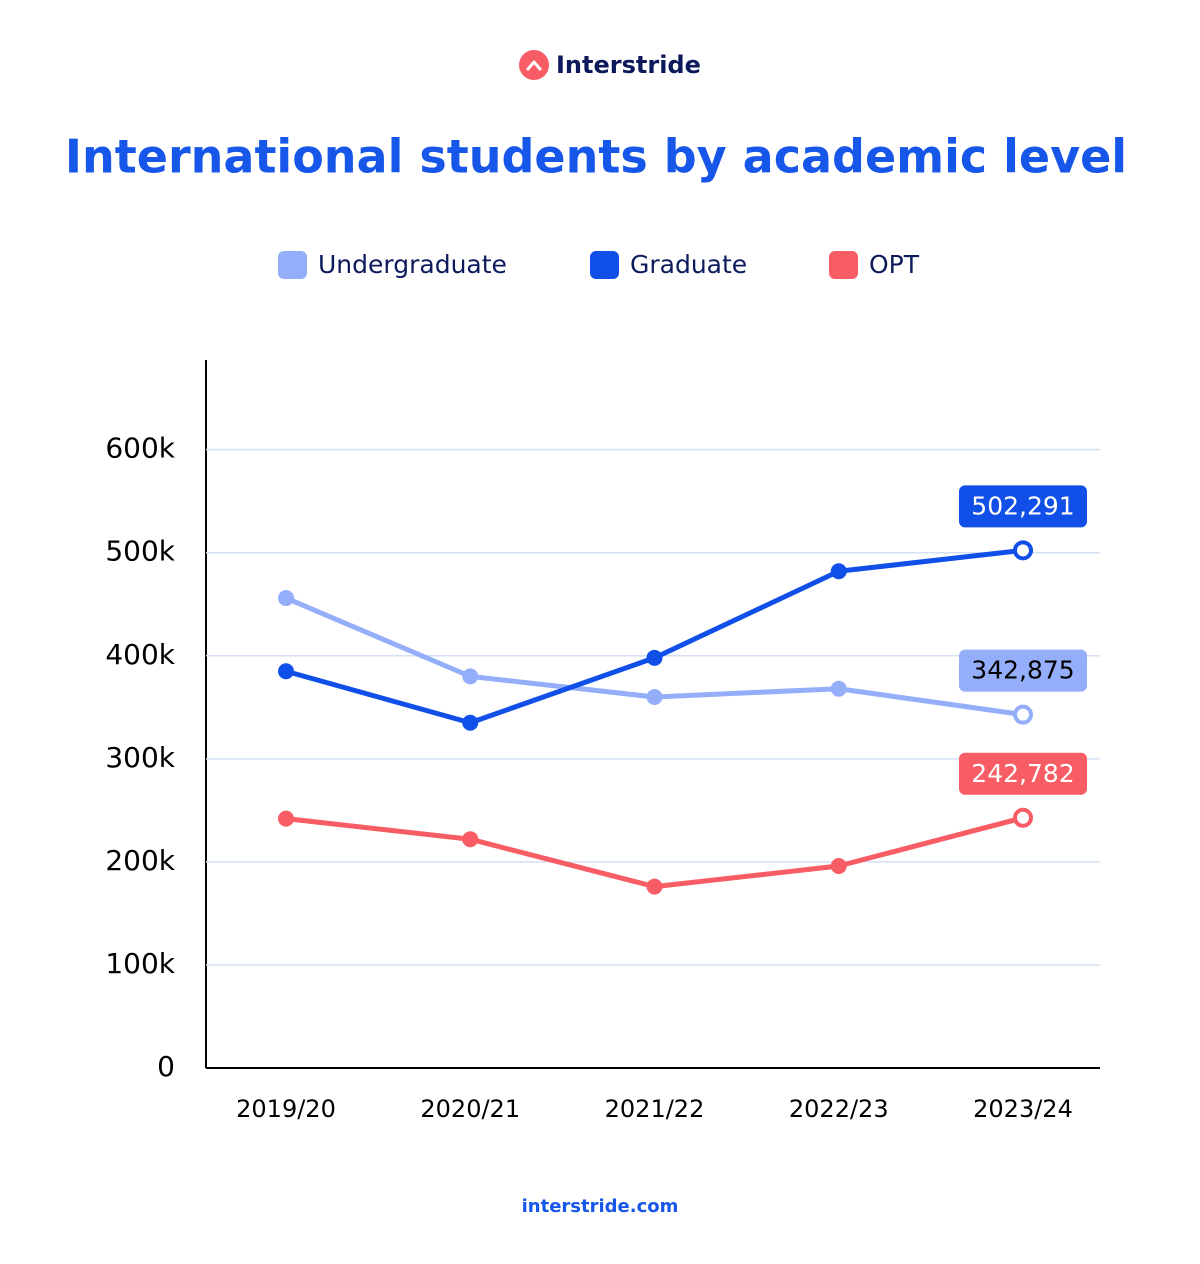  I want to click on logo: Interstride, so click(610, 65).